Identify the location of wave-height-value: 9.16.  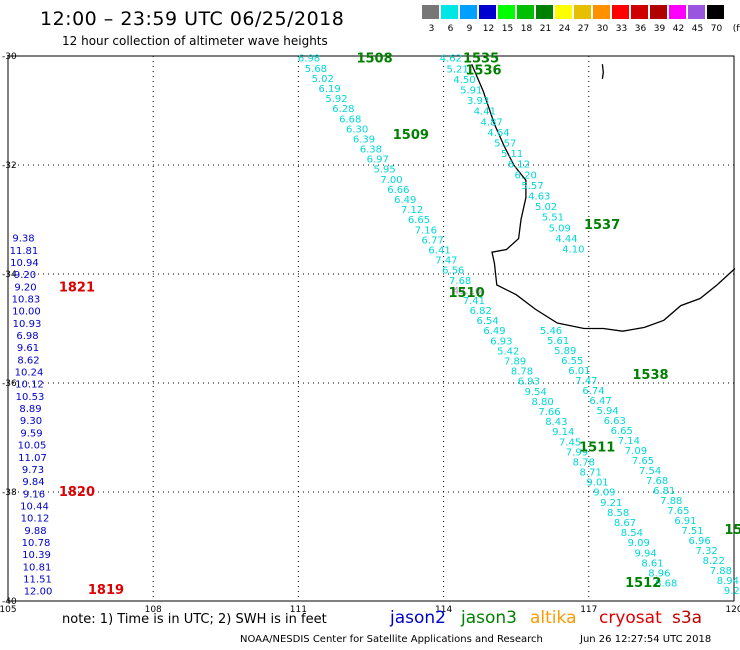
(34, 494).